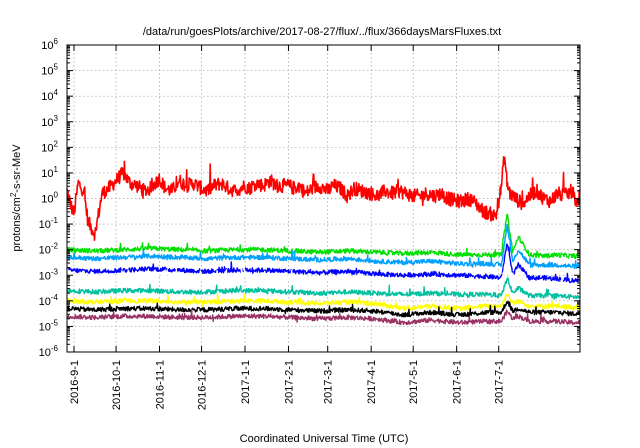 The image size is (640, 448). Describe the element at coordinates (49, 44) in the screenshot. I see `y-tick-label: 10⁶` at that location.